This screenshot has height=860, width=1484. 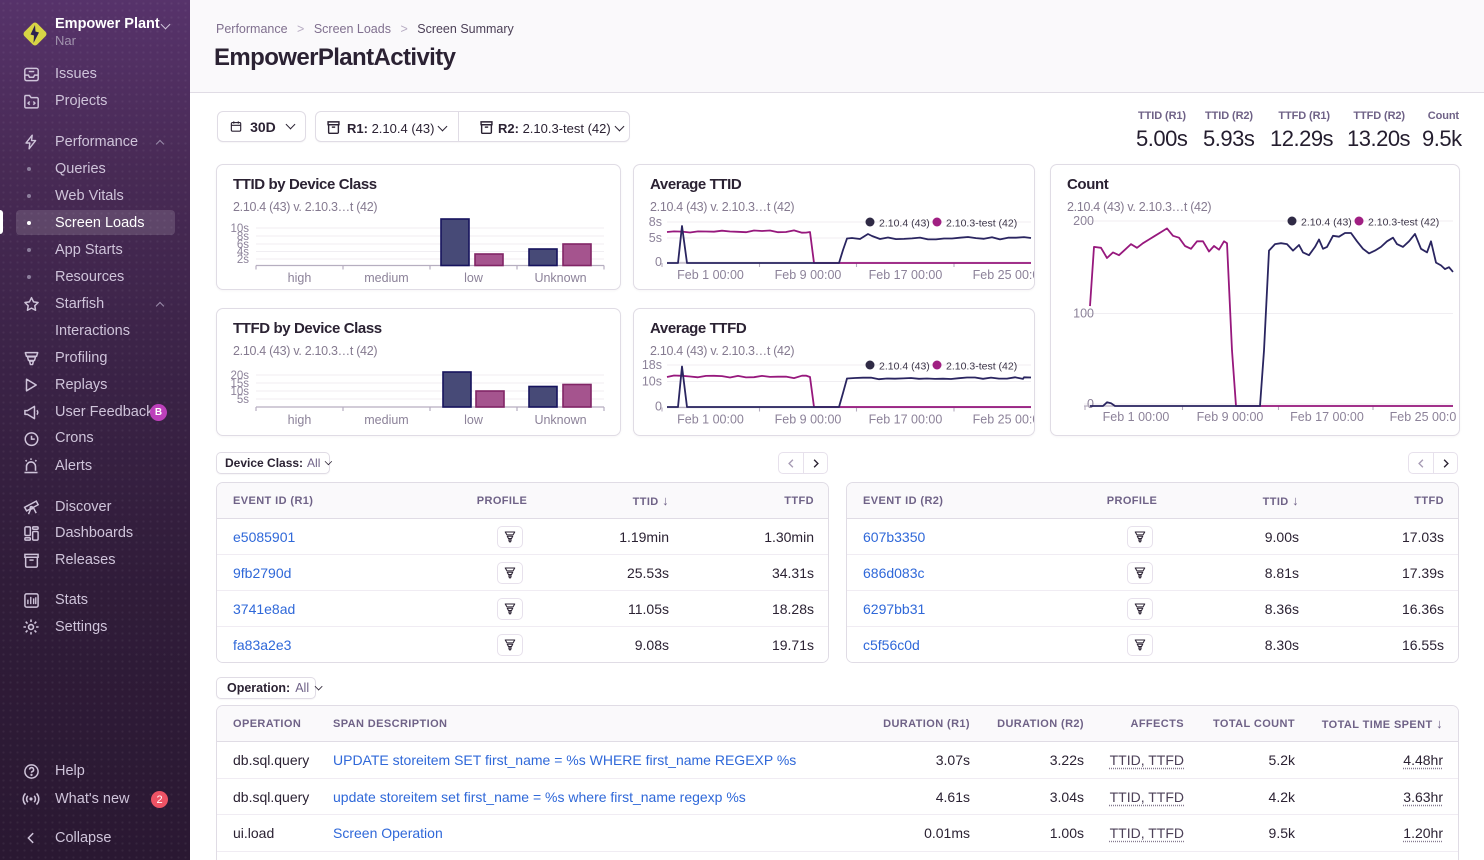 What do you see at coordinates (243, 260) in the screenshot?
I see `svg-text: 2s` at bounding box center [243, 260].